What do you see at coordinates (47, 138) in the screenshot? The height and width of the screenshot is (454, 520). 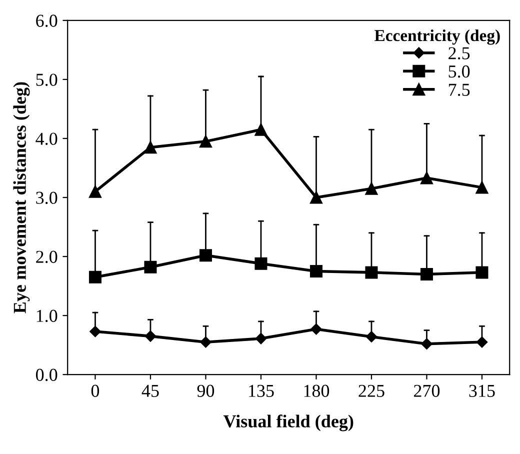 I see `y-tick-label: 4.0` at bounding box center [47, 138].